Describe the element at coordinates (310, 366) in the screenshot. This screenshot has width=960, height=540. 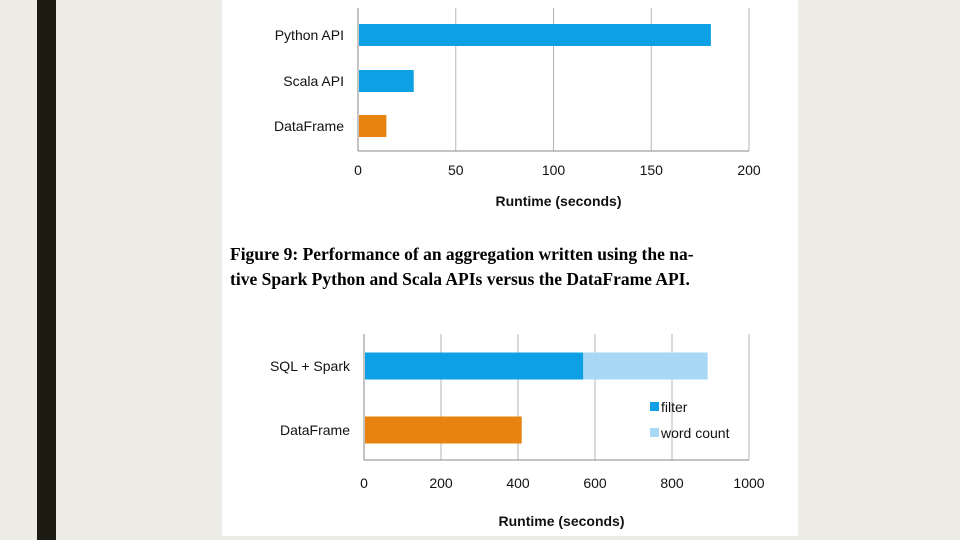
I see `y-tick-label-sql-spark: SQL + Spark` at that location.